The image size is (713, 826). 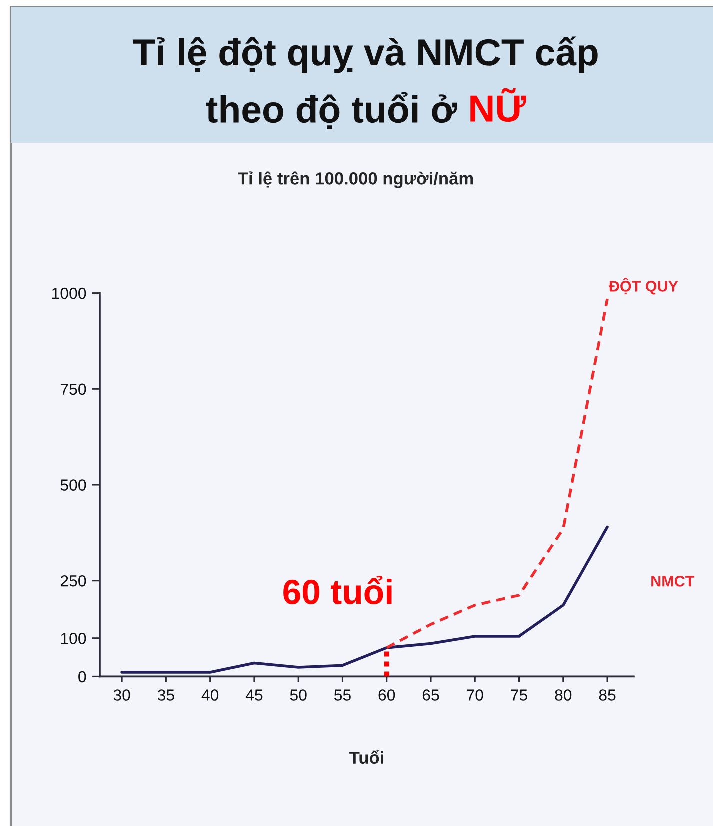 What do you see at coordinates (210, 695) in the screenshot?
I see `x-tick-label: 40` at bounding box center [210, 695].